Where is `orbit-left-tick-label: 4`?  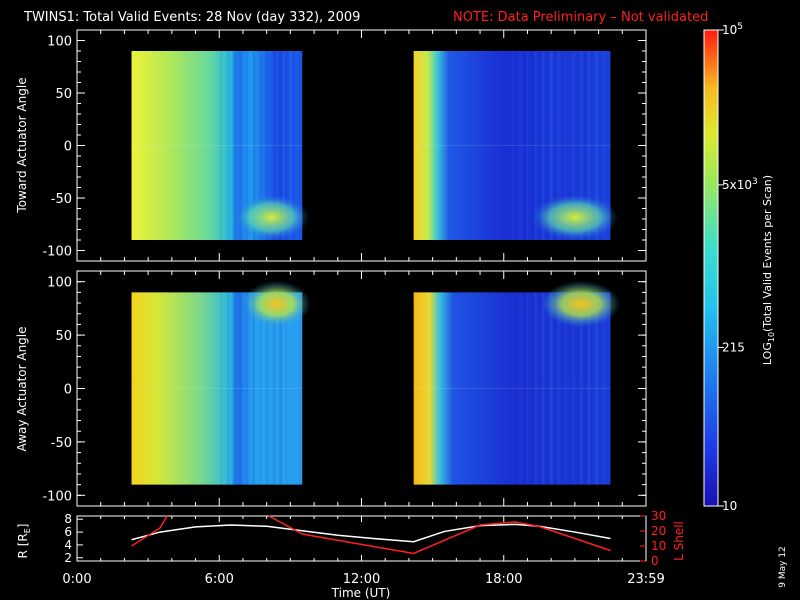 orbit-left-tick-label: 4 is located at coordinates (68, 545).